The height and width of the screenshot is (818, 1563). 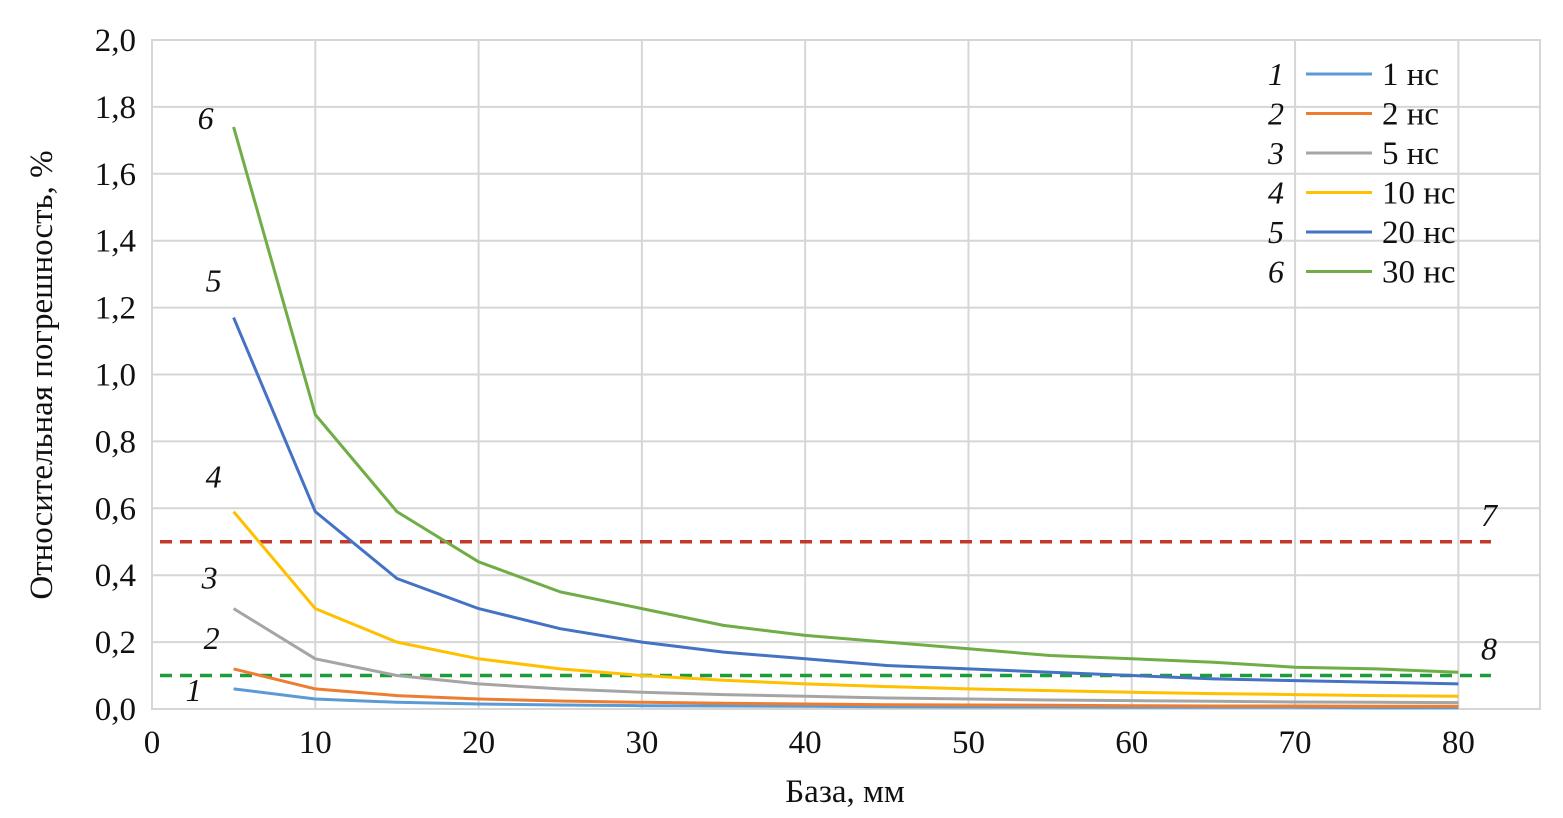 What do you see at coordinates (1276, 232) in the screenshot?
I see `legend-number-5: 5` at bounding box center [1276, 232].